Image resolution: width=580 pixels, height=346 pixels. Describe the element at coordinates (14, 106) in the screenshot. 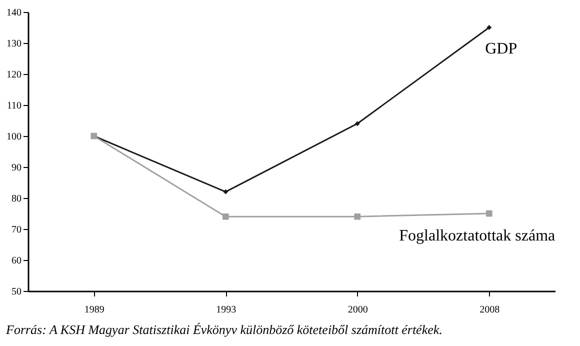

I see `y-tick-label: 110` at that location.